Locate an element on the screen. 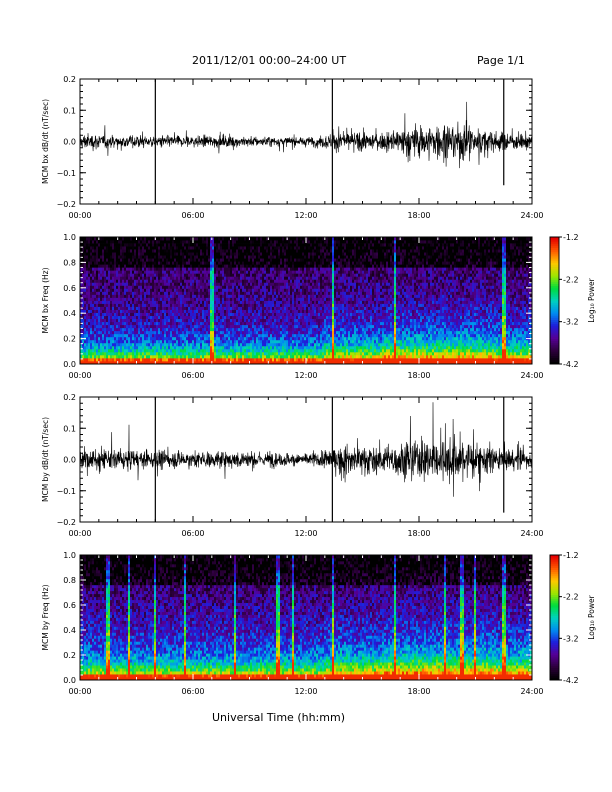  x-tick-label: 00:00 is located at coordinates (79, 215).